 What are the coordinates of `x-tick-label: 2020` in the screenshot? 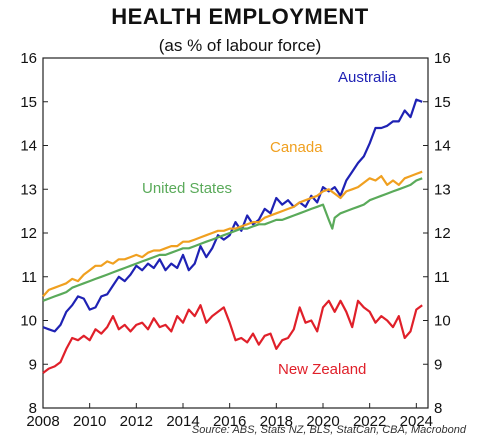 It's located at (322, 421).